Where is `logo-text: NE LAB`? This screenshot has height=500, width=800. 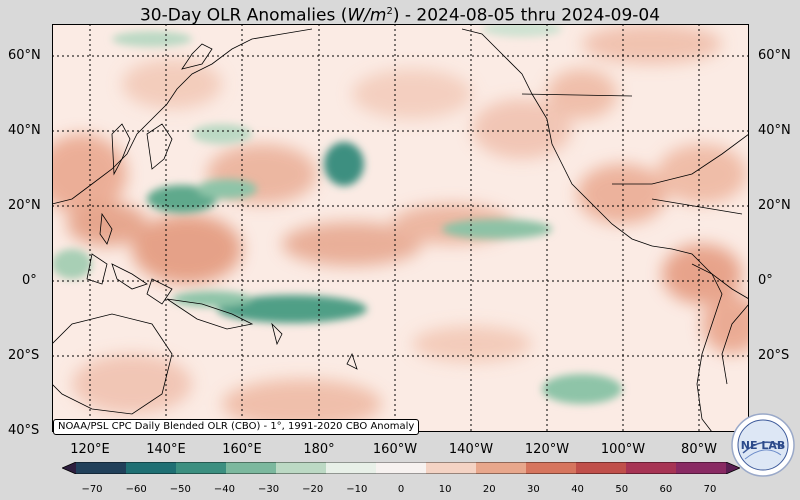 logo-text: NE LAB is located at coordinates (763, 445).